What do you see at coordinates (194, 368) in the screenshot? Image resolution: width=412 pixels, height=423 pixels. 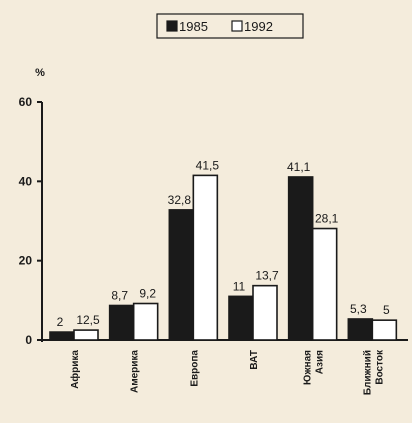 I see `category-label-2-0: Европа` at bounding box center [194, 368].